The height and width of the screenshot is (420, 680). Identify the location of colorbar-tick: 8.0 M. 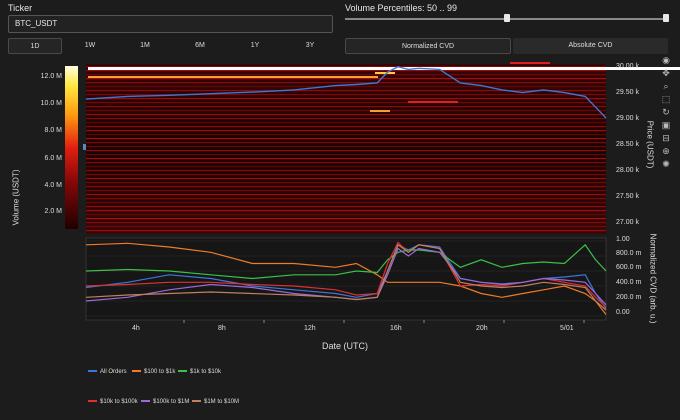
(53, 130).